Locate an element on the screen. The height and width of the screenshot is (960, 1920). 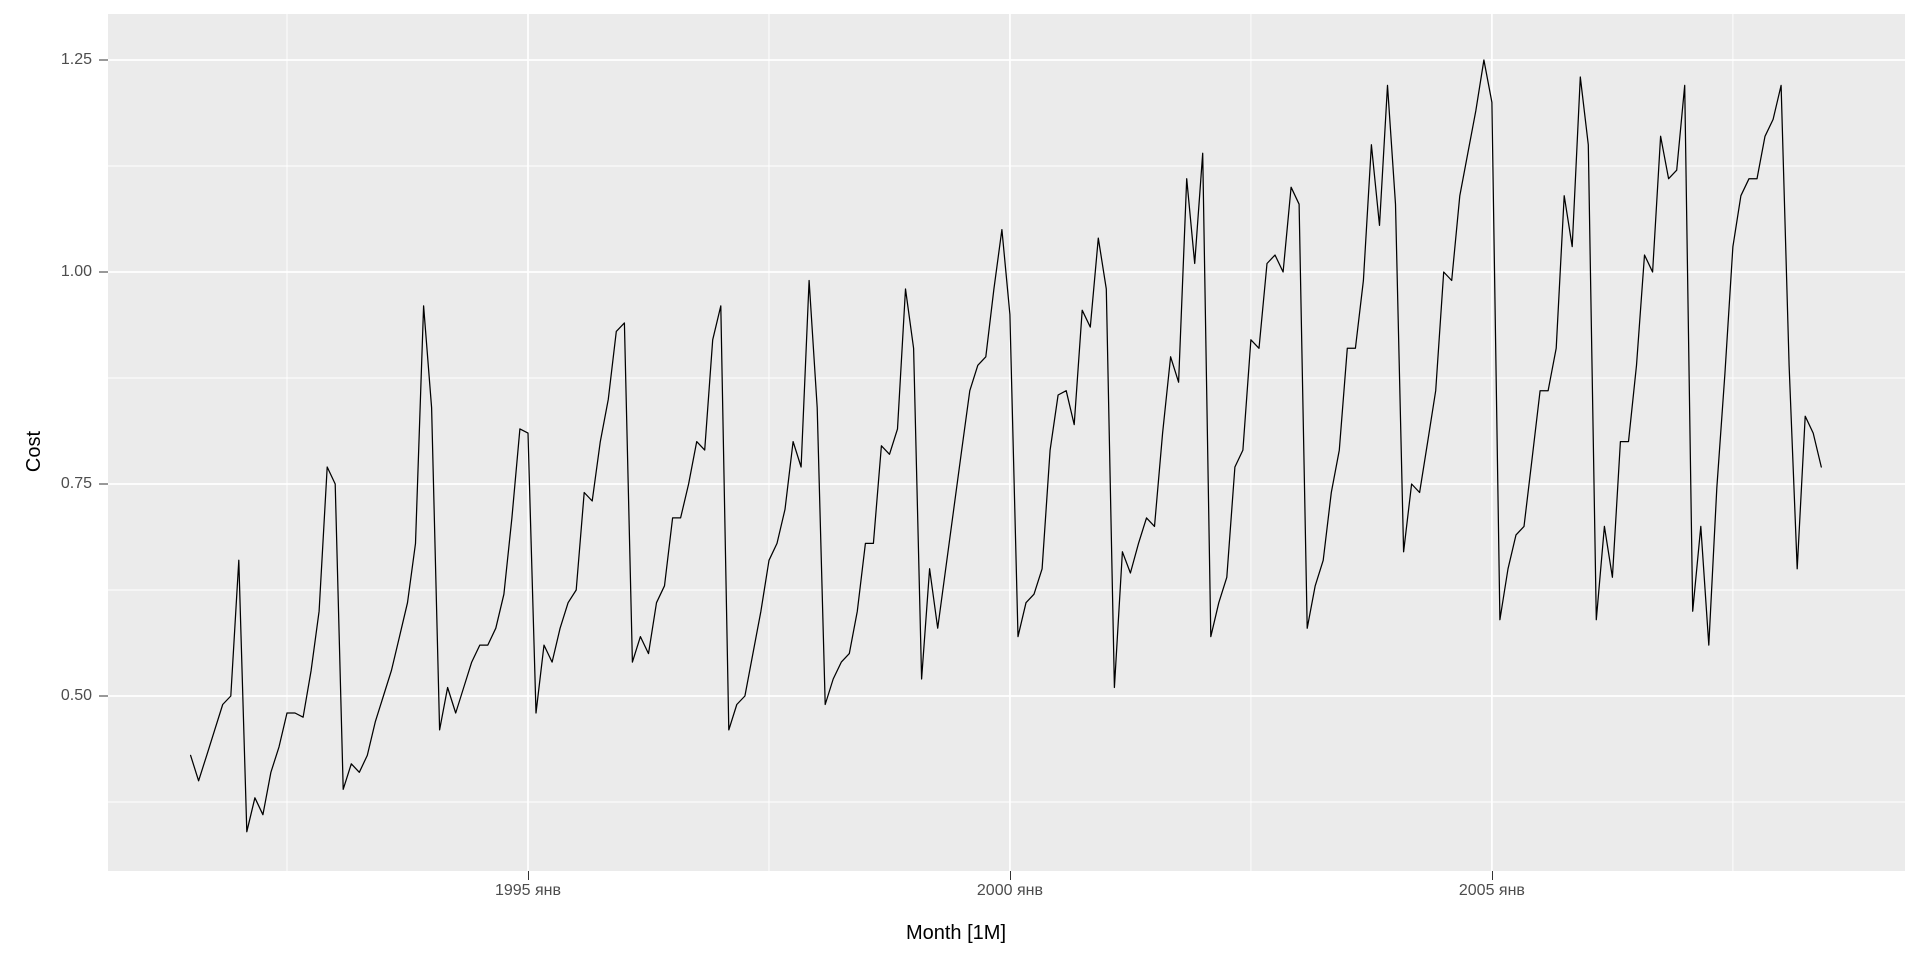
x-axis-tick-label: 1995 янв is located at coordinates (527, 890).